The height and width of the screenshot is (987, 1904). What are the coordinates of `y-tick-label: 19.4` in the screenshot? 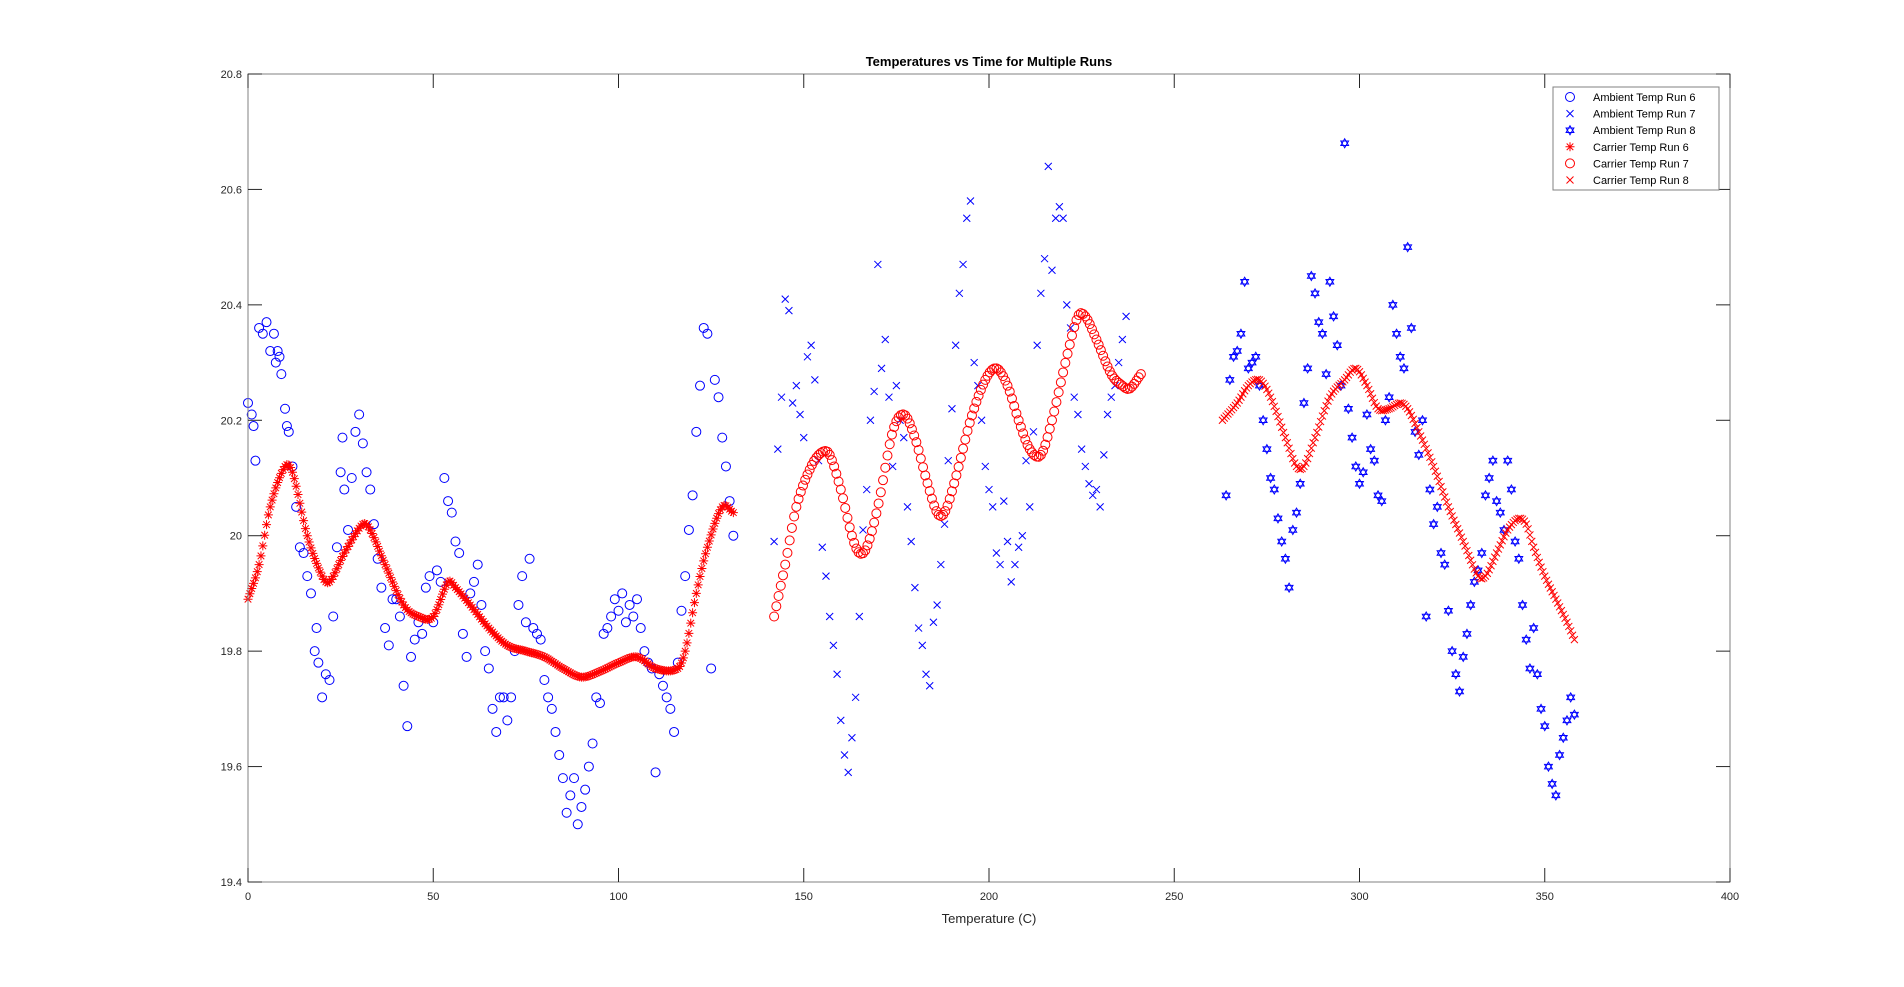 It's located at (231, 883).